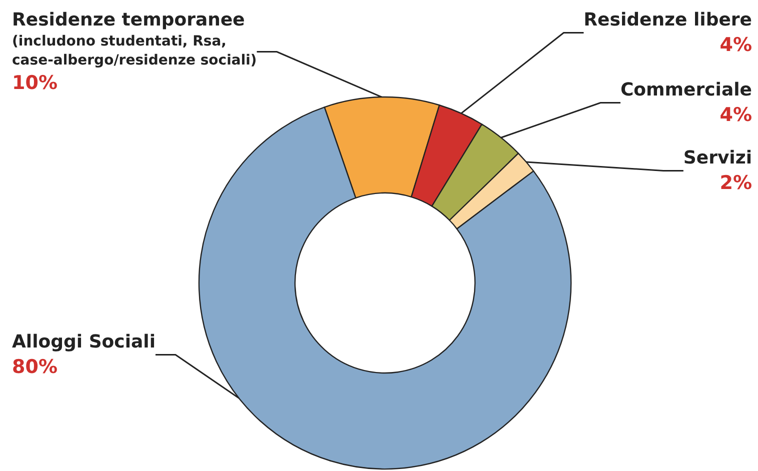 The height and width of the screenshot is (471, 758). What do you see at coordinates (736, 183) in the screenshot?
I see `data-label: 2%` at bounding box center [736, 183].